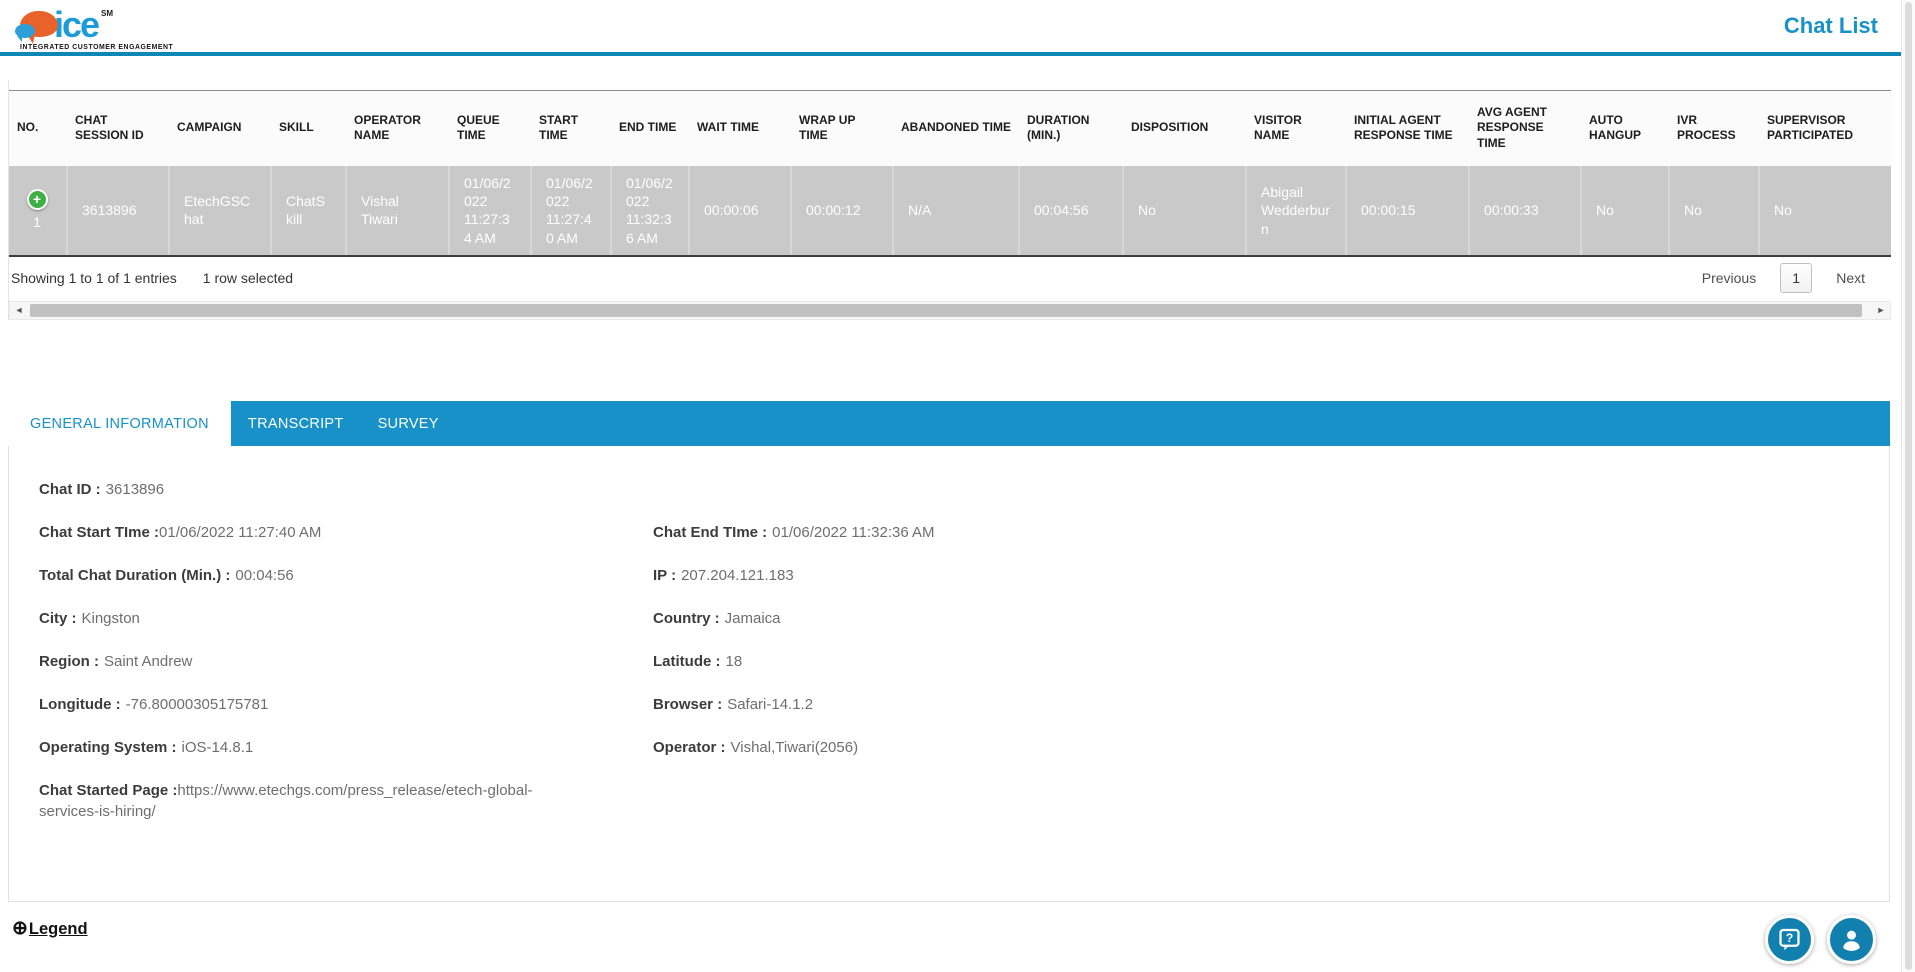 This screenshot has height=972, width=1915. I want to click on cell-end-time: 01/06/2022 11:32:36 AM, so click(649, 211).